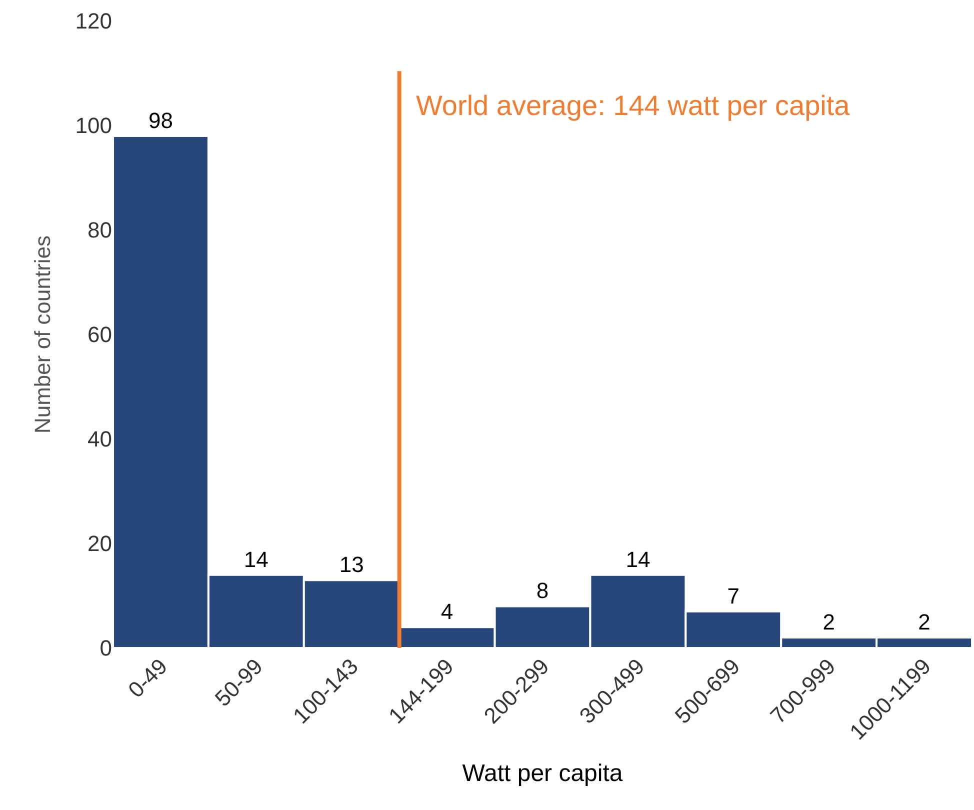 The height and width of the screenshot is (810, 974). I want to click on data-label: 4, so click(447, 611).